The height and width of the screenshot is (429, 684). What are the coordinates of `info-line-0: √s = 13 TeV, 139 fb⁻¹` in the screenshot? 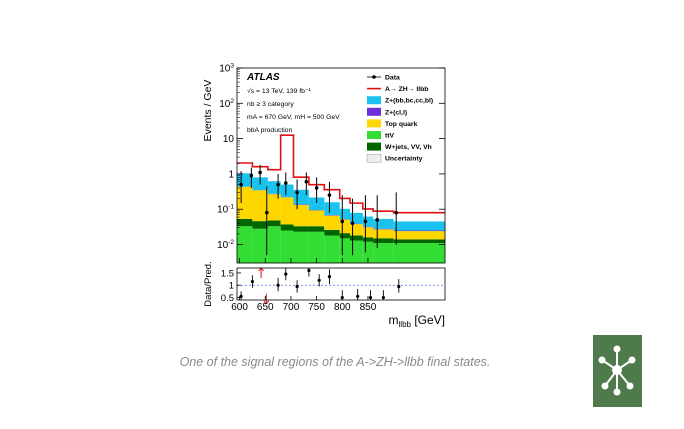 It's located at (279, 91).